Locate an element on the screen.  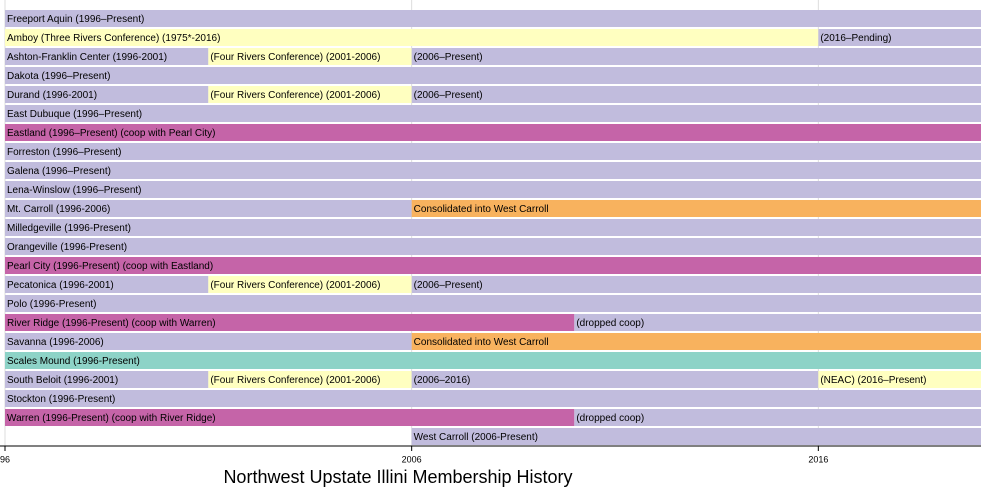
segment-label: (2016–Pending) is located at coordinates (855, 38).